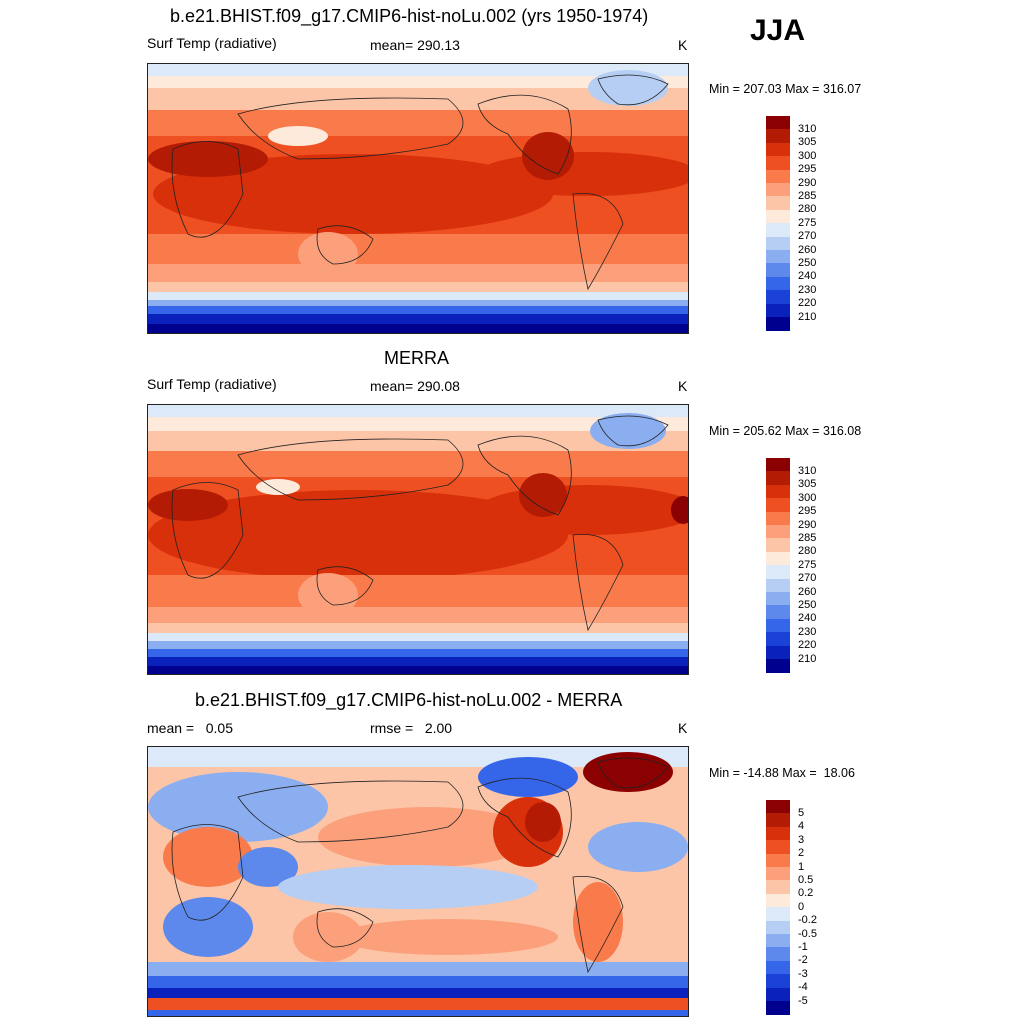 This screenshot has width=1024, height=1024. Describe the element at coordinates (683, 45) in the screenshot. I see `panel-1-units-label: K` at that location.